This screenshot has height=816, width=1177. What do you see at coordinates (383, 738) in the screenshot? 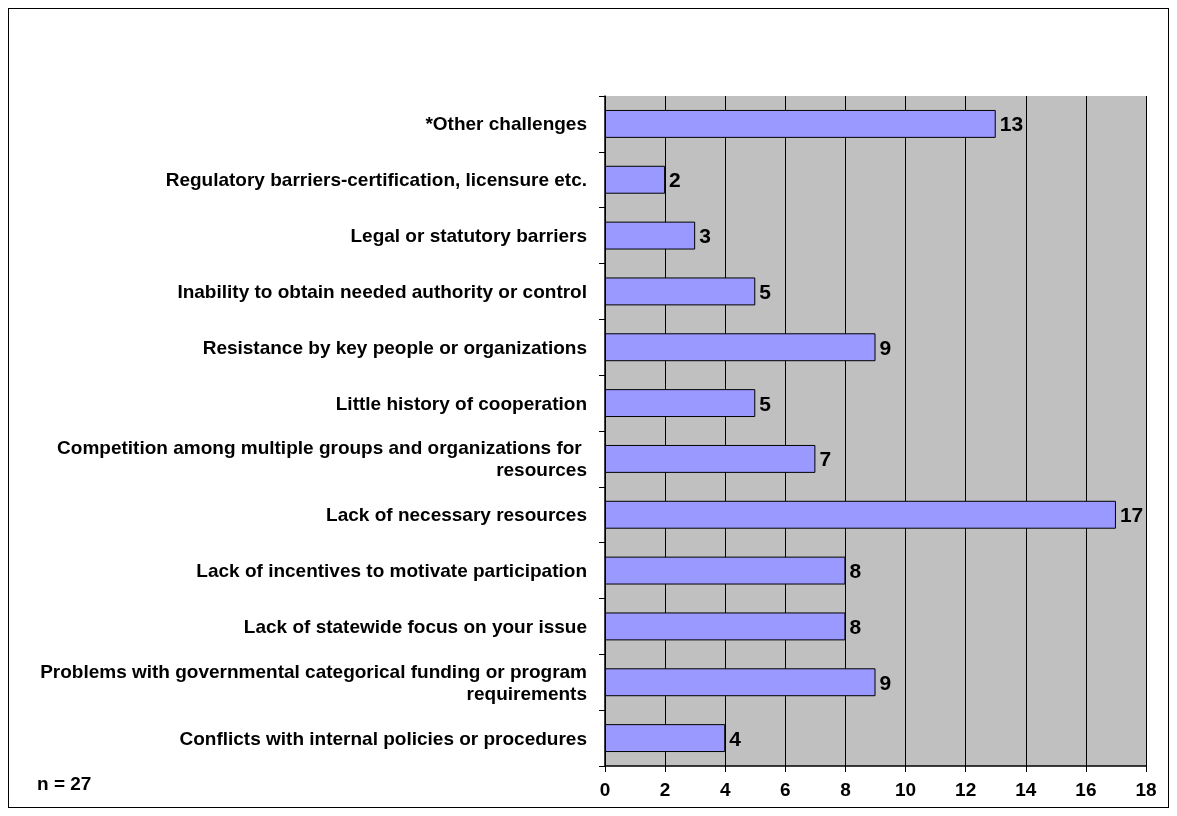
I see `y-tick-label: Conflicts with internal policies or procedures` at bounding box center [383, 738].